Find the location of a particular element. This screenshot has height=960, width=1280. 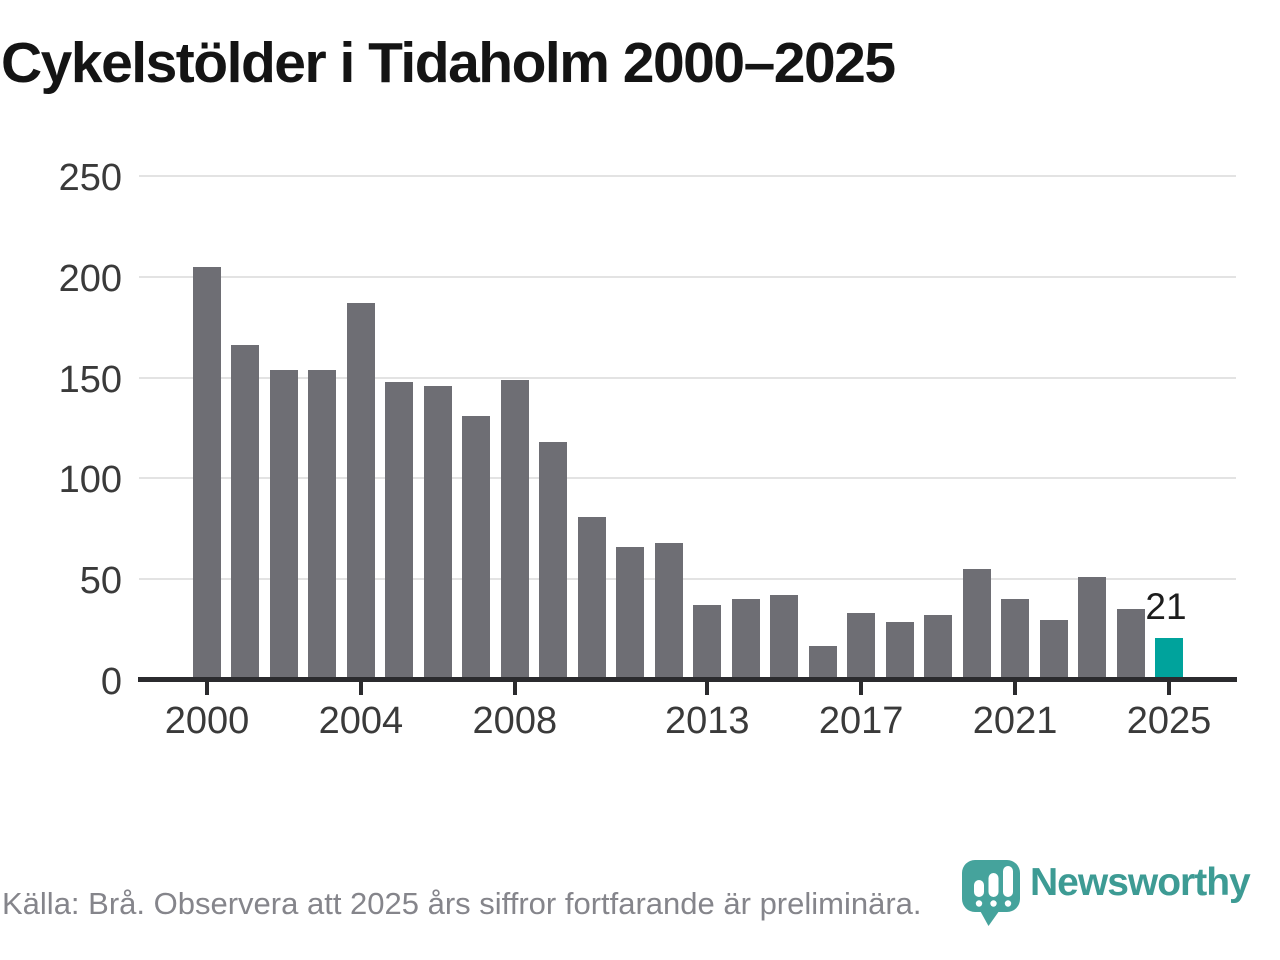

newsworthy-wordmark: Newsworthy is located at coordinates (1140, 882).